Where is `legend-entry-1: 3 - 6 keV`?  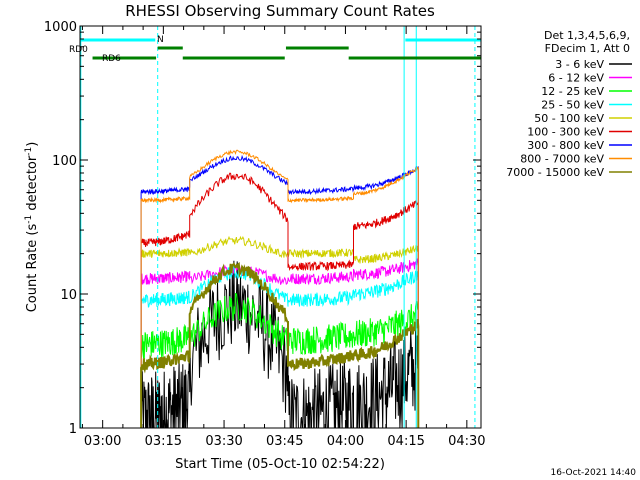 legend-entry-1: 3 - 6 keV is located at coordinates (579, 64).